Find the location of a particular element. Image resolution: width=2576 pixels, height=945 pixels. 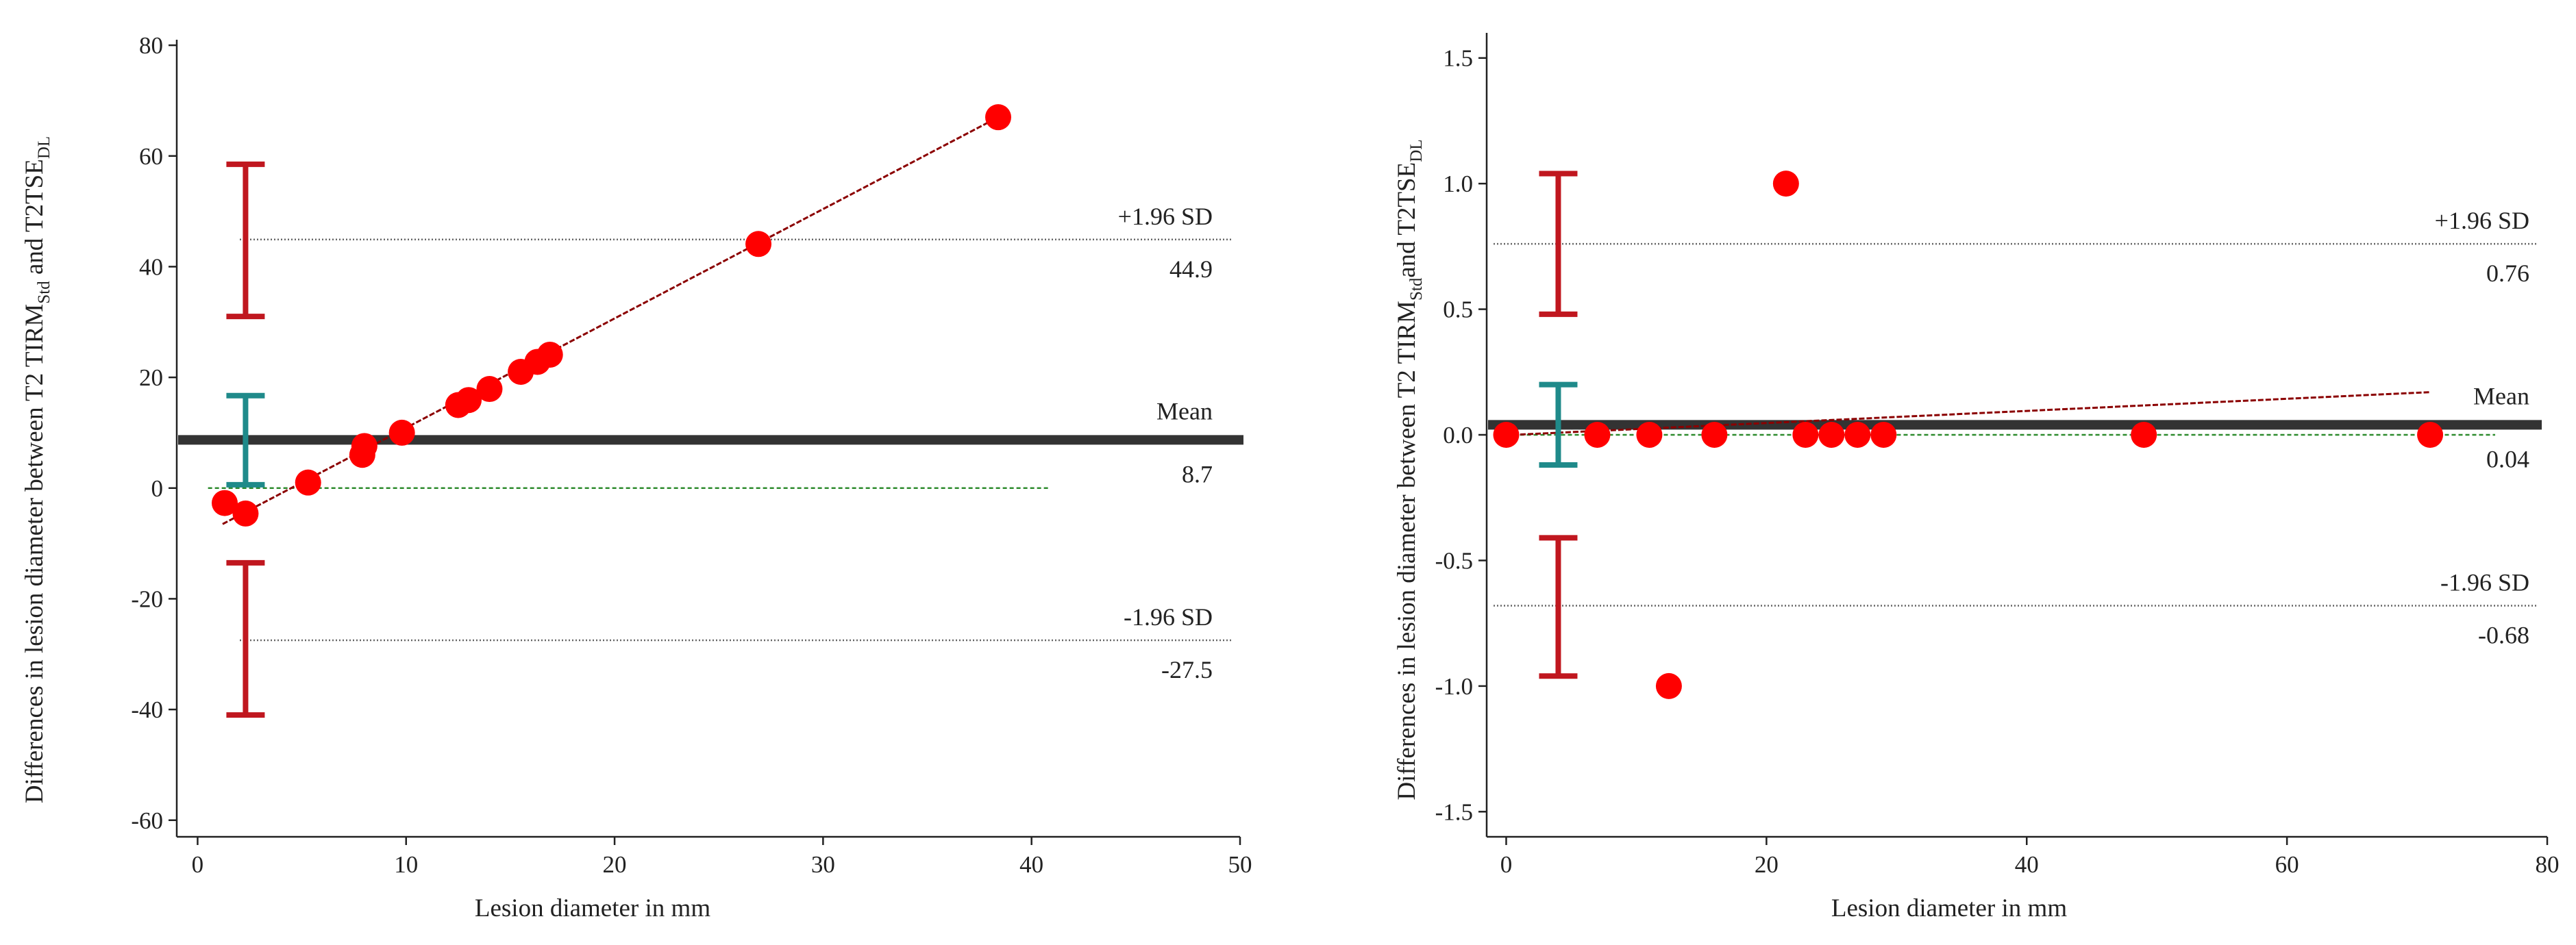

lower-loa-value-label: -0.68 is located at coordinates (2503, 634).